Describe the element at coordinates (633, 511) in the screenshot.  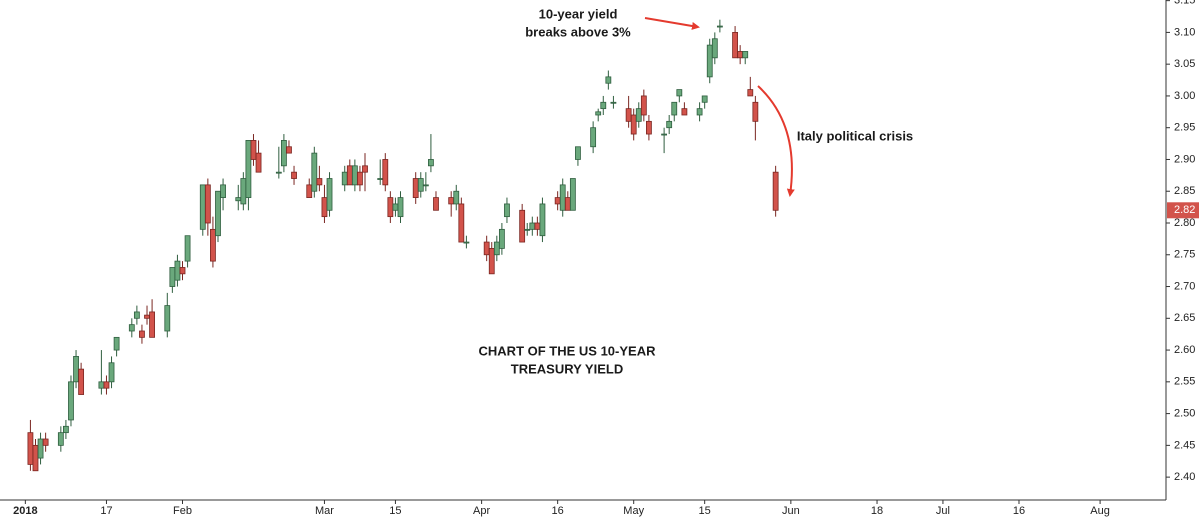
I see `x-tick-label: May` at that location.